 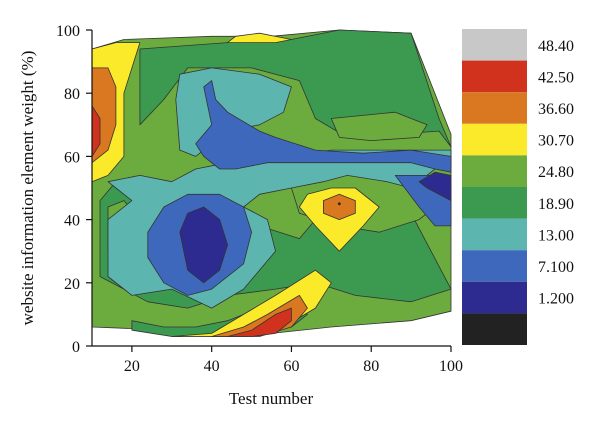 I want to click on x-tick-label: 80, so click(x=371, y=366).